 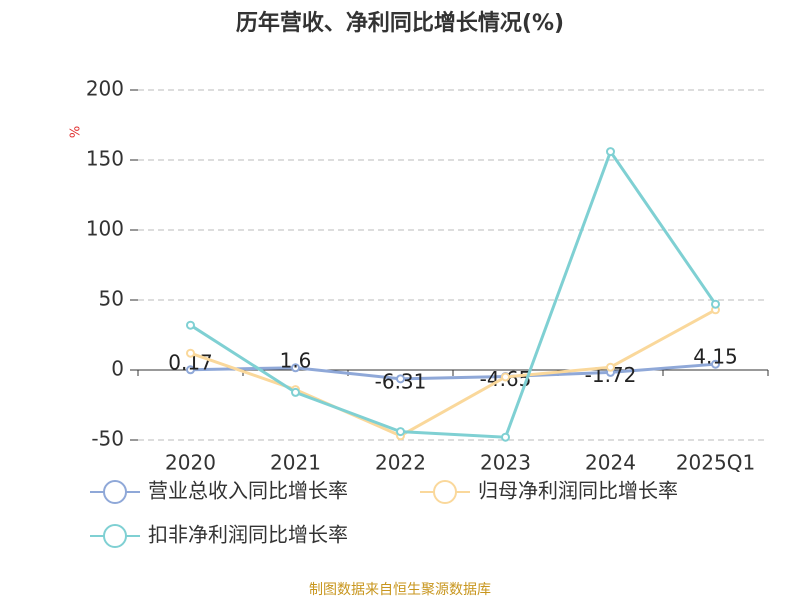 I want to click on y-tick-label: 100, so click(x=105, y=229).